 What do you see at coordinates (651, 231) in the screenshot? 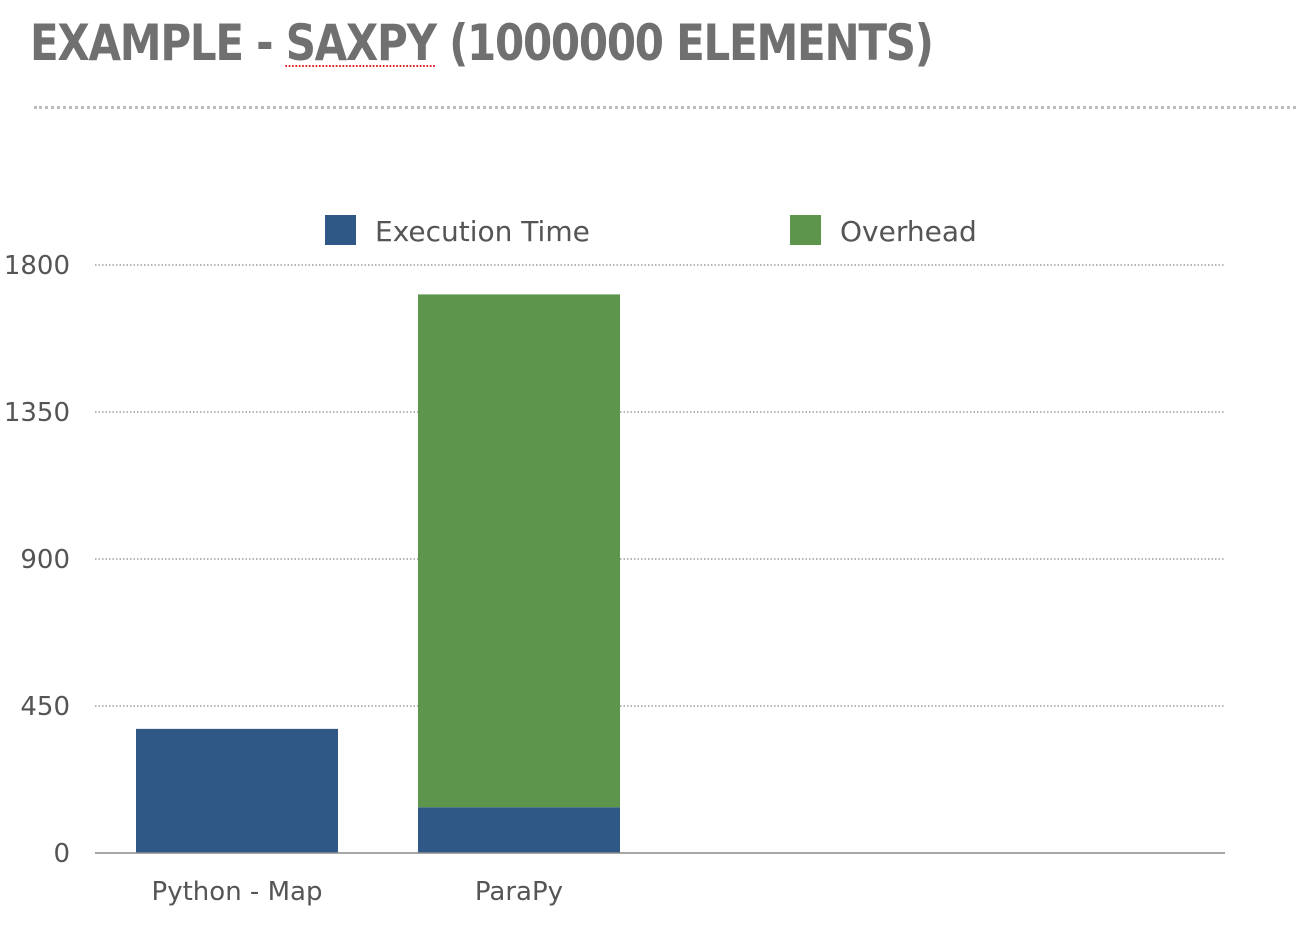
I see `legend: Execution Time Overhead` at bounding box center [651, 231].